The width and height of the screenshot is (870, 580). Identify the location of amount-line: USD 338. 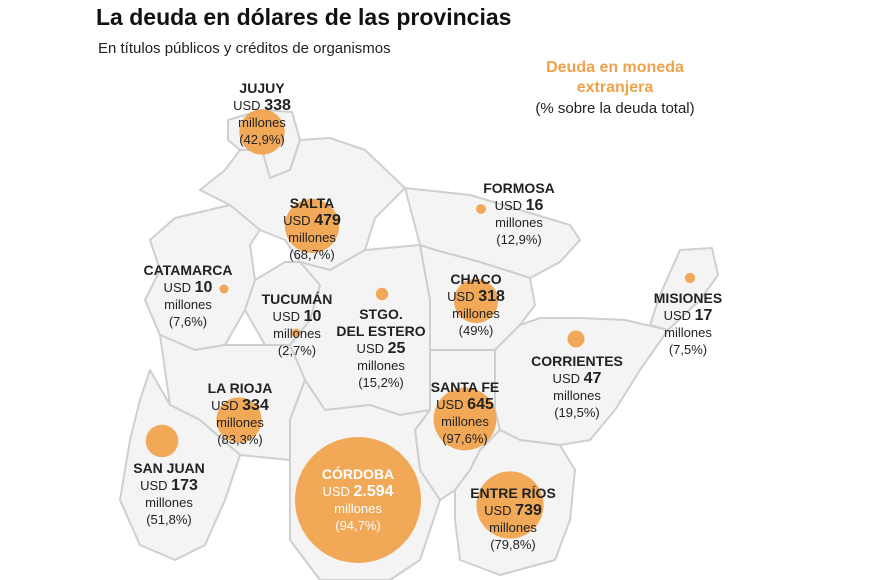
(262, 105).